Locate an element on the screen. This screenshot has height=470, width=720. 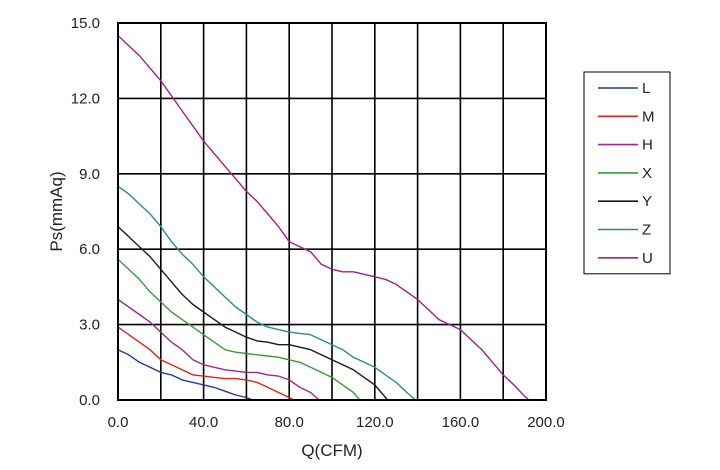
y-tick-labels: 0.0 3.0 6.0 9.0 12.0 15.0 is located at coordinates (85, 212).